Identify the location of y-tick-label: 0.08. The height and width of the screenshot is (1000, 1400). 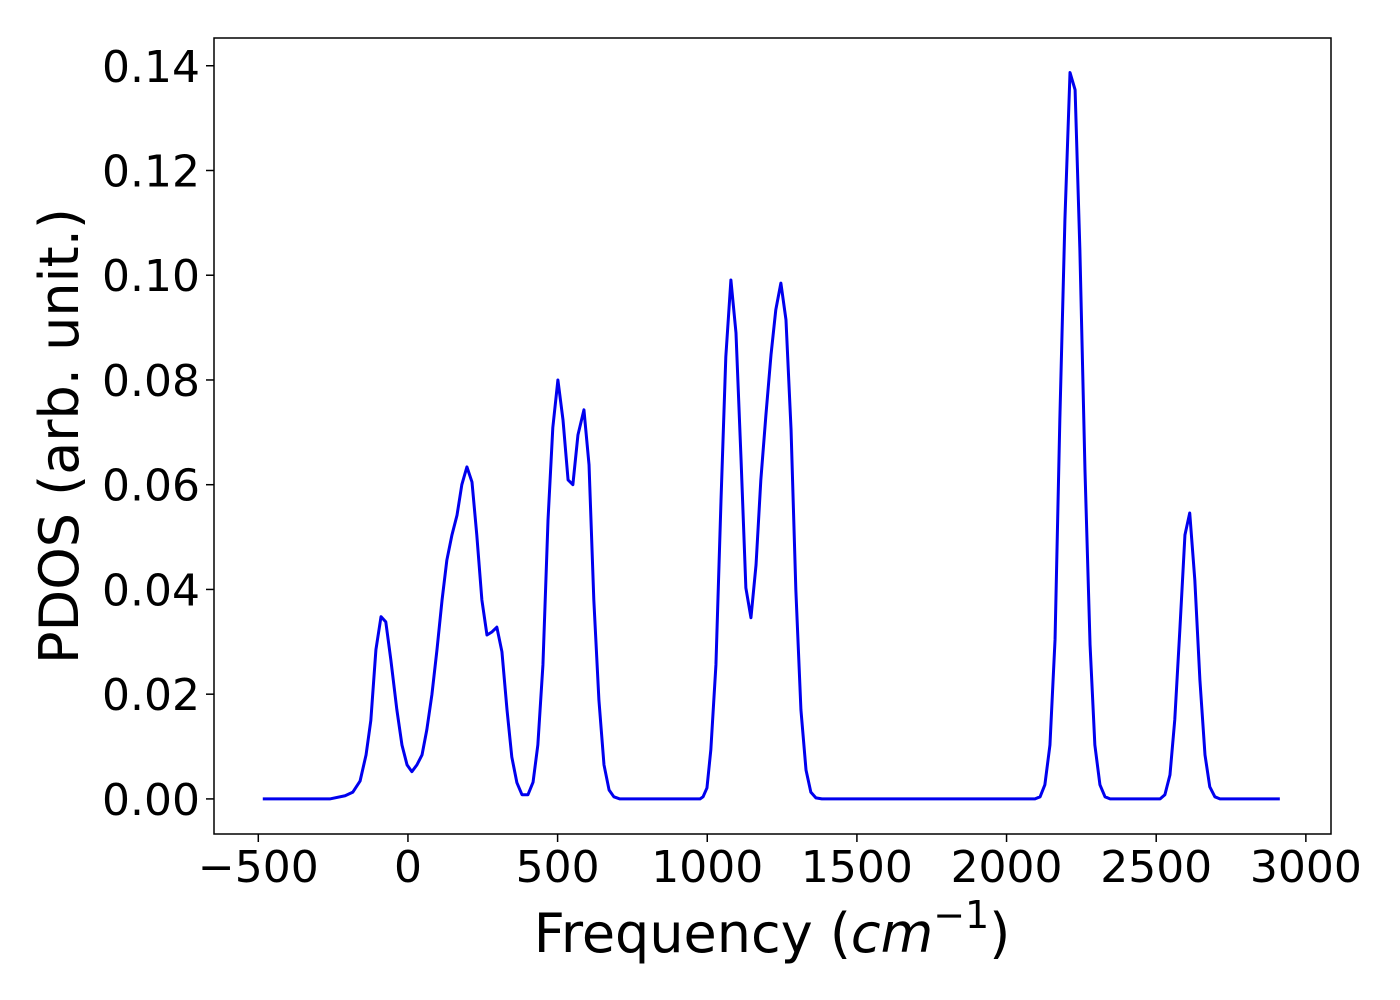
(151, 381).